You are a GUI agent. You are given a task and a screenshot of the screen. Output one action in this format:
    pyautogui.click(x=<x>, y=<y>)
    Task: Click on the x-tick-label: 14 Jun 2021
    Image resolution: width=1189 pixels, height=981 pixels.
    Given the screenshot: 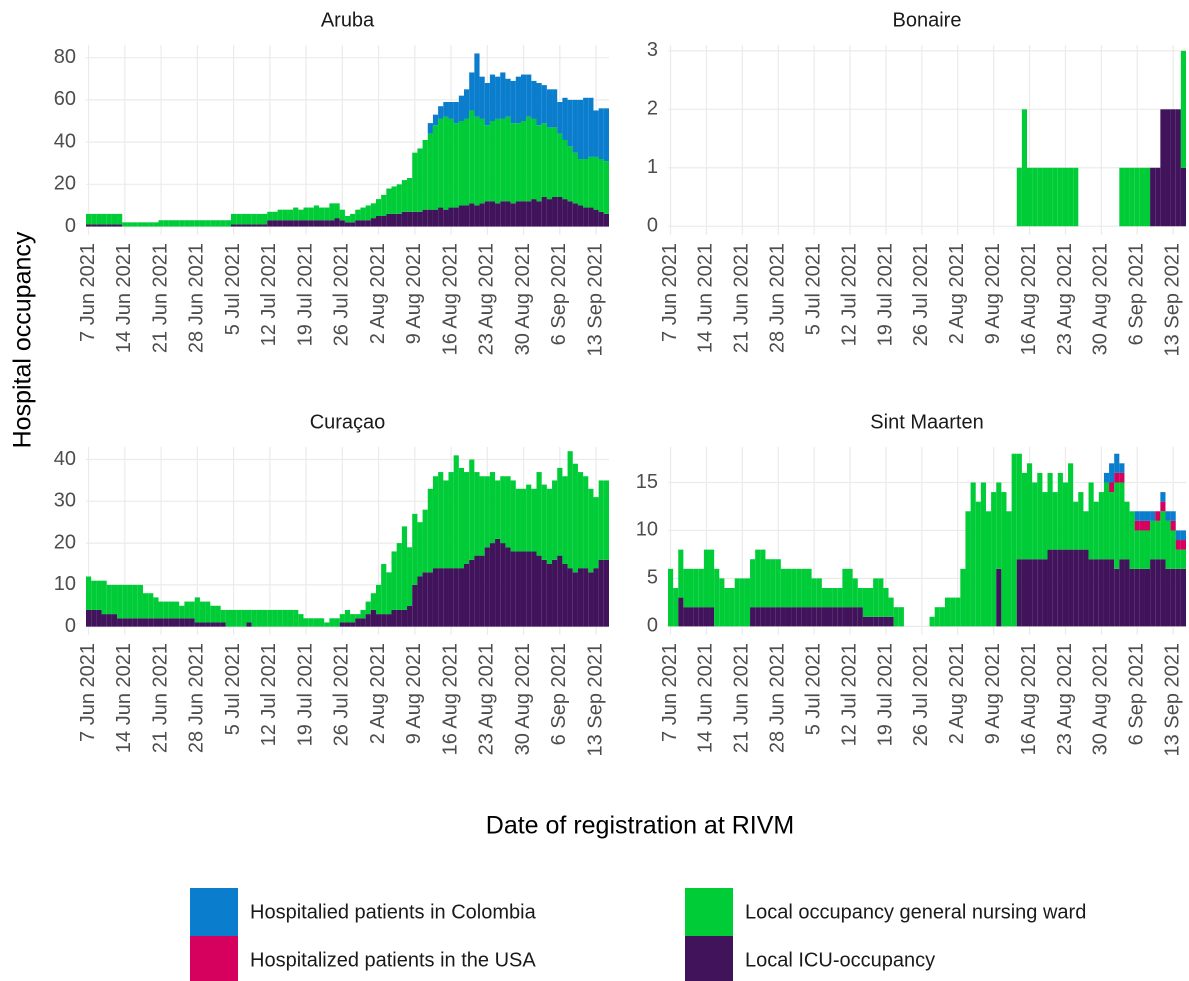 What is the action you would take?
    pyautogui.click(x=124, y=698)
    